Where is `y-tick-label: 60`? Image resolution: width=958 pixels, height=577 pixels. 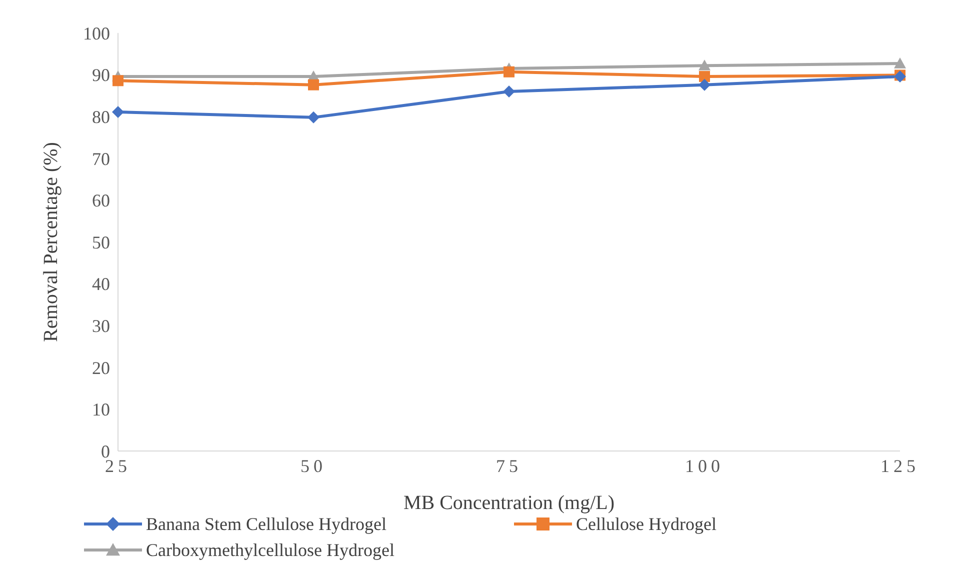 y-tick-label: 60 is located at coordinates (101, 200).